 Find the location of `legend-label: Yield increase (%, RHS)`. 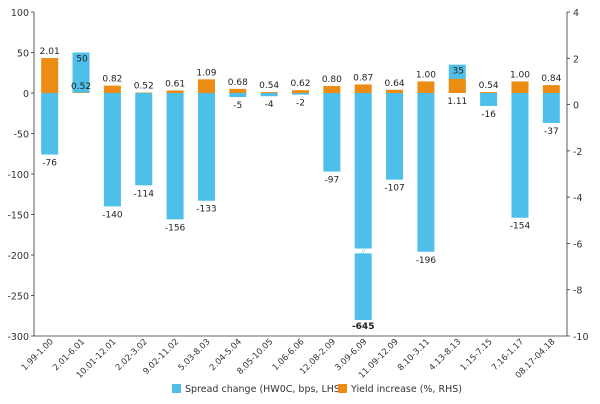

legend-label: Yield increase (%, RHS) is located at coordinates (406, 389).